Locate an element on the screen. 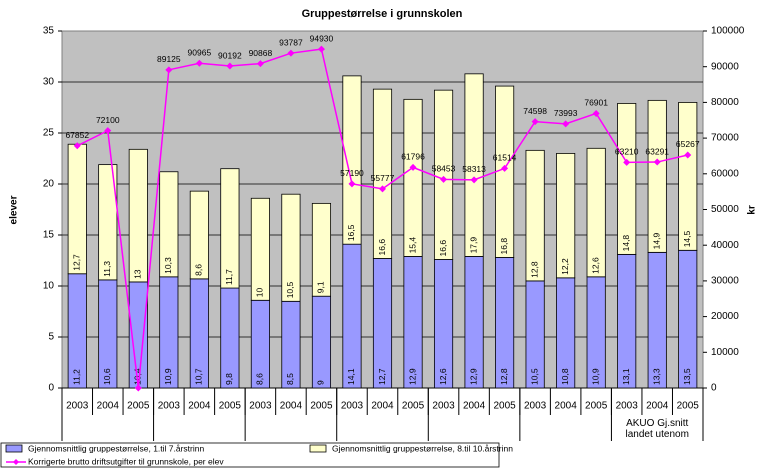 The width and height of the screenshot is (764, 468). line-value-label: 61796 is located at coordinates (413, 157).